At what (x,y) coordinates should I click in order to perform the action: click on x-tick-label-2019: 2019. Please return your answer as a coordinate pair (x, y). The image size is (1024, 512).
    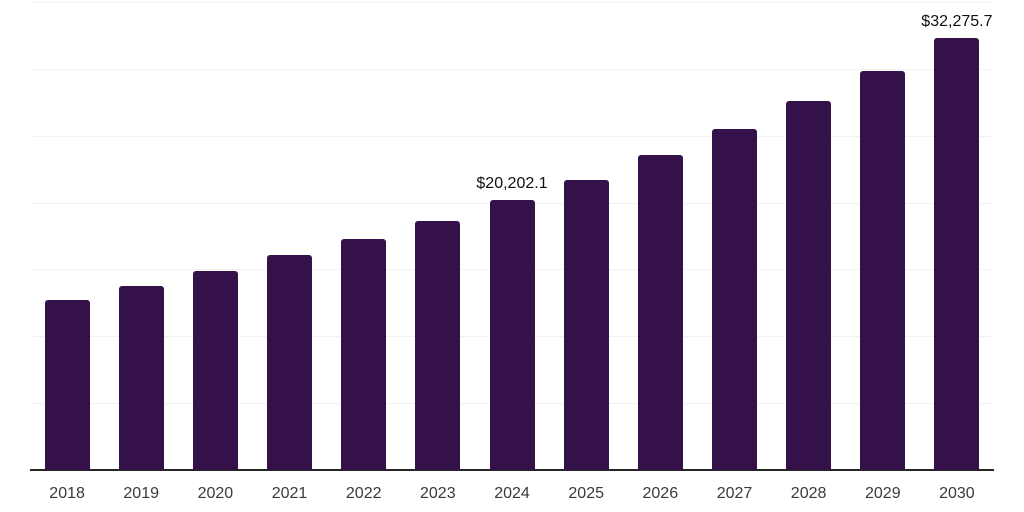
    Looking at the image, I should click on (141, 493).